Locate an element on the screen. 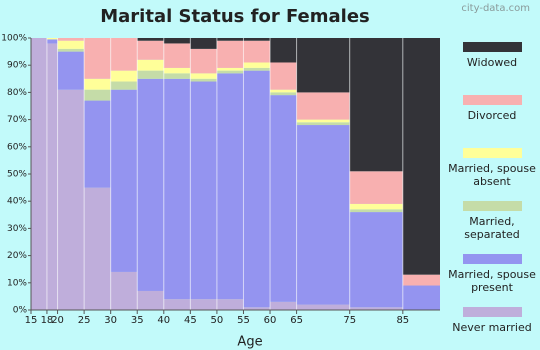  x-axis-label: Age is located at coordinates (249, 342).